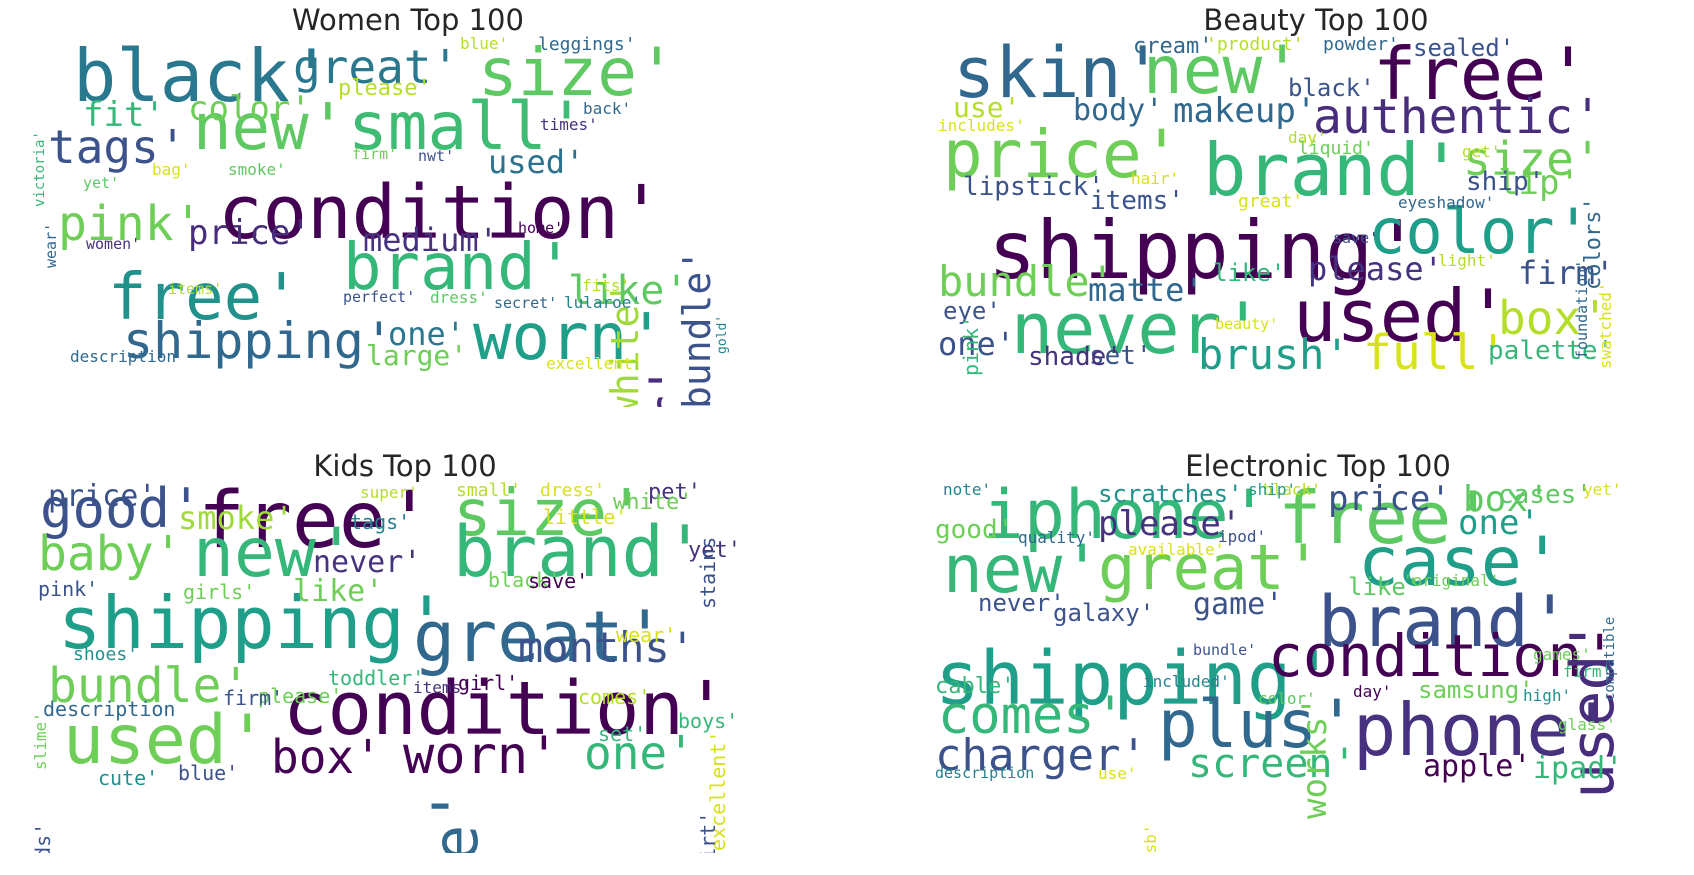 This screenshot has height=875, width=1694. What do you see at coordinates (1057, 537) in the screenshot?
I see `word-cloud-word: quality'` at bounding box center [1057, 537].